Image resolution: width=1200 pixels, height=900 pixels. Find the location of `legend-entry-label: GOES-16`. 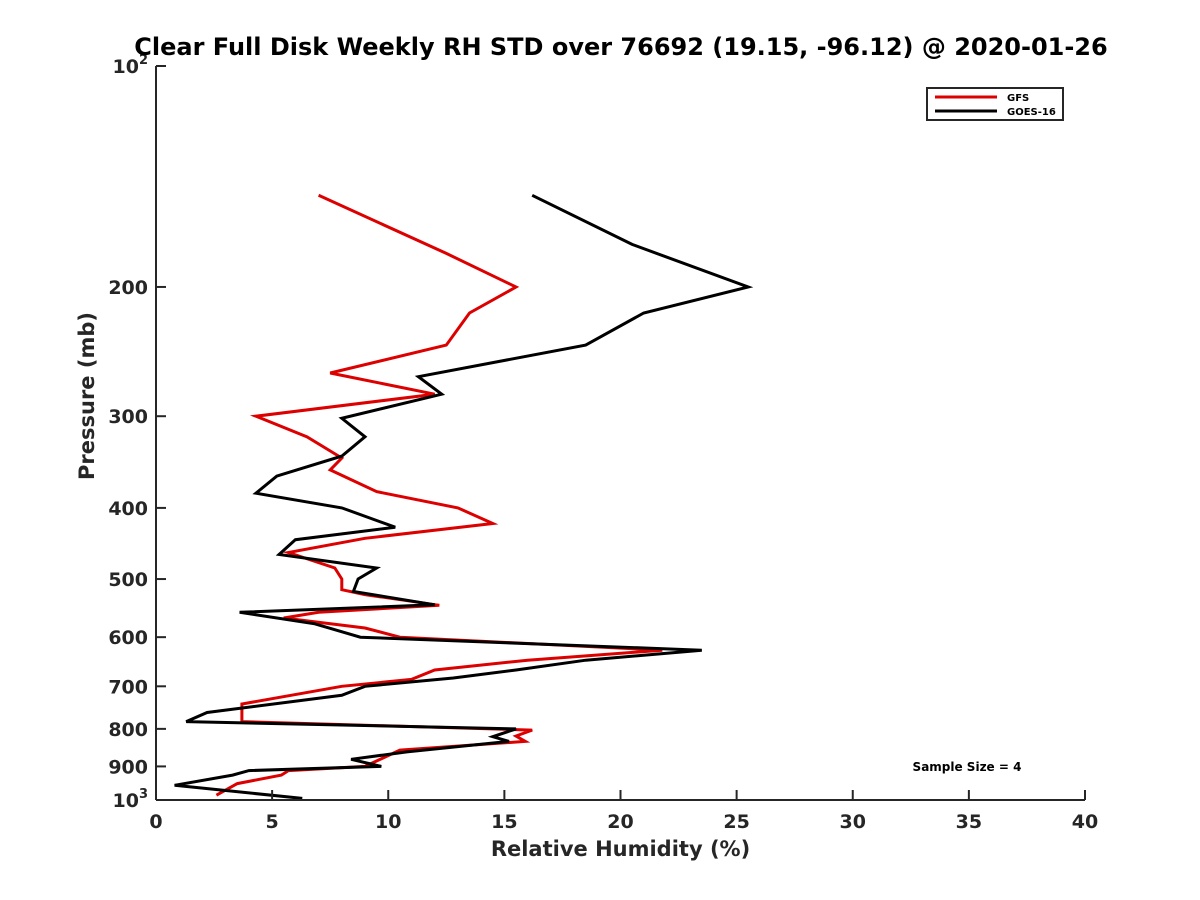

legend-entry-label: GOES-16 is located at coordinates (1031, 112).